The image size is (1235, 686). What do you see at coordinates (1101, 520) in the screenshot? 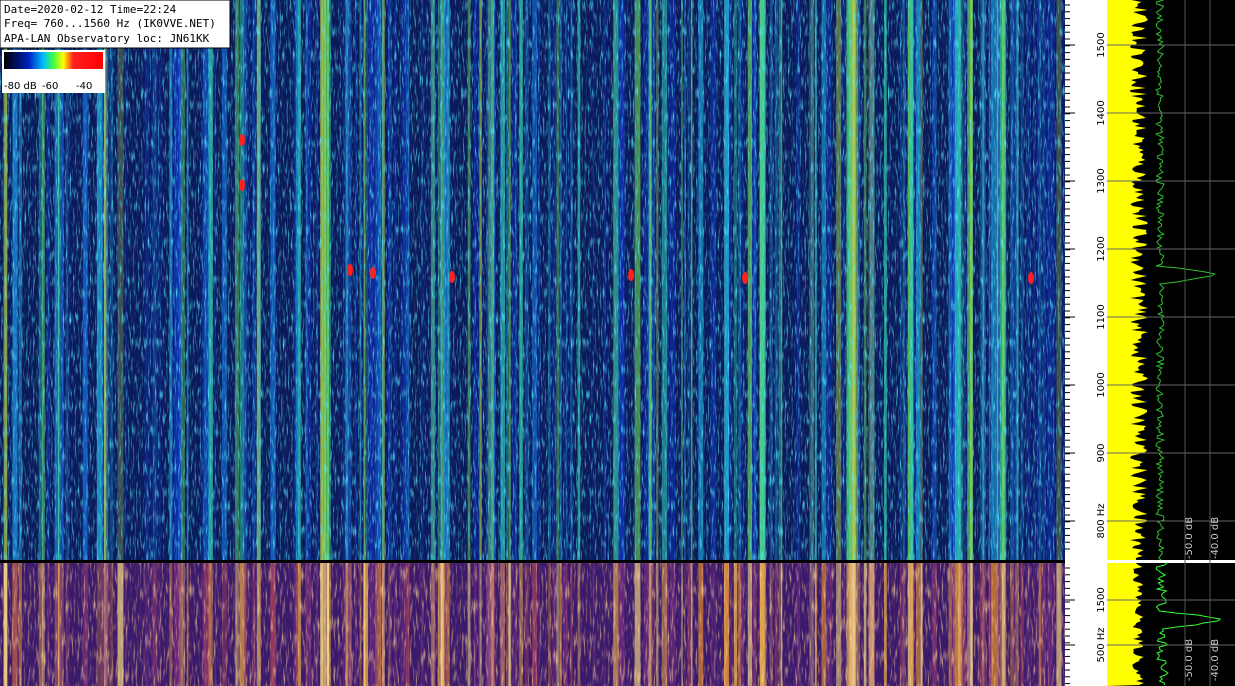
I see `tick-label: 800 Hz` at bounding box center [1101, 520].